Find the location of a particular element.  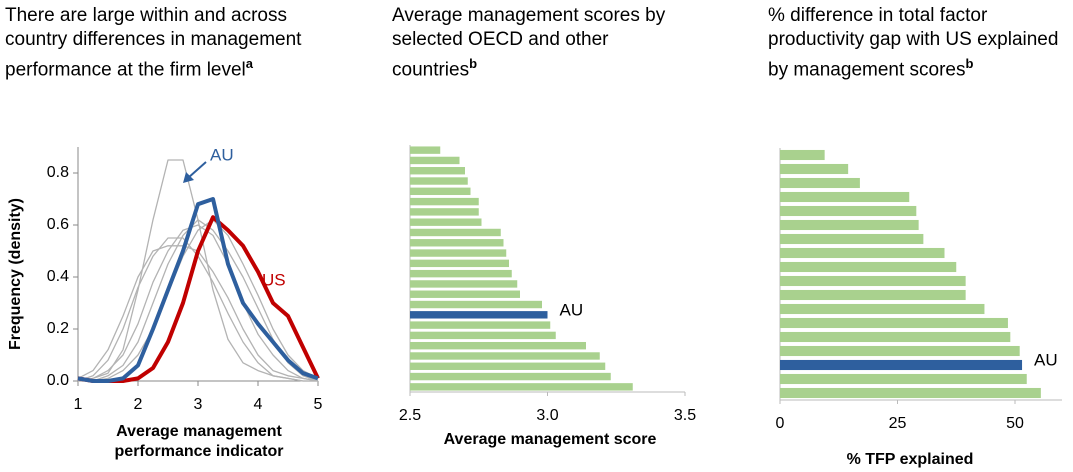

x-tick-label: 5 is located at coordinates (318, 404).